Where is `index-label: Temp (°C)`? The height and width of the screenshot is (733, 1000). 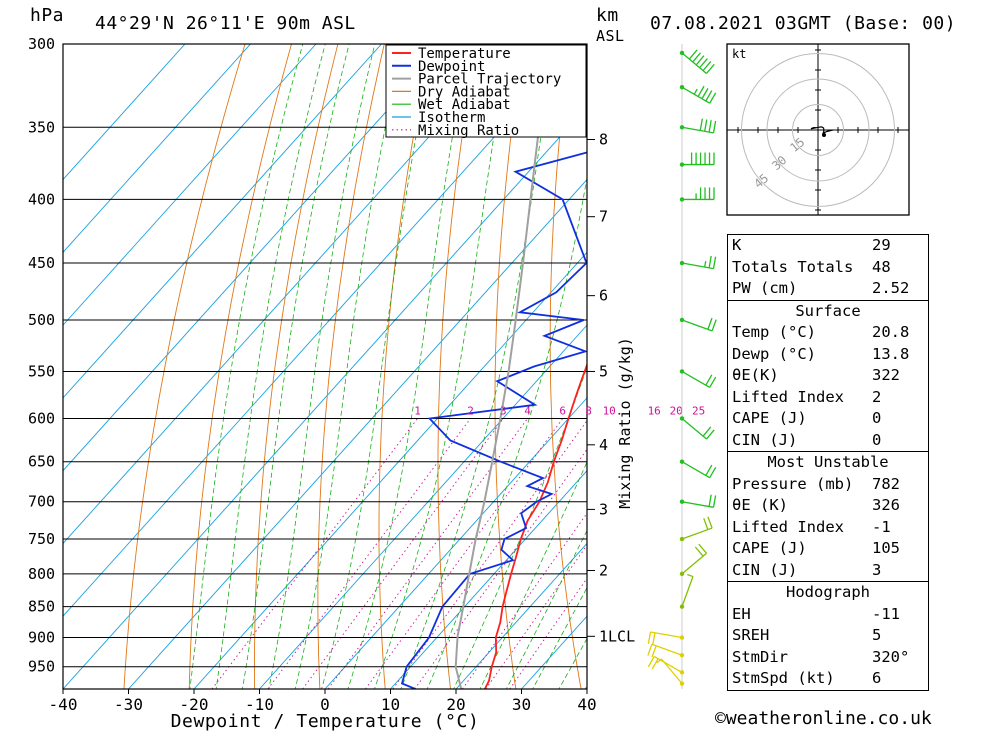
index-label: Temp (°C) is located at coordinates (774, 332).